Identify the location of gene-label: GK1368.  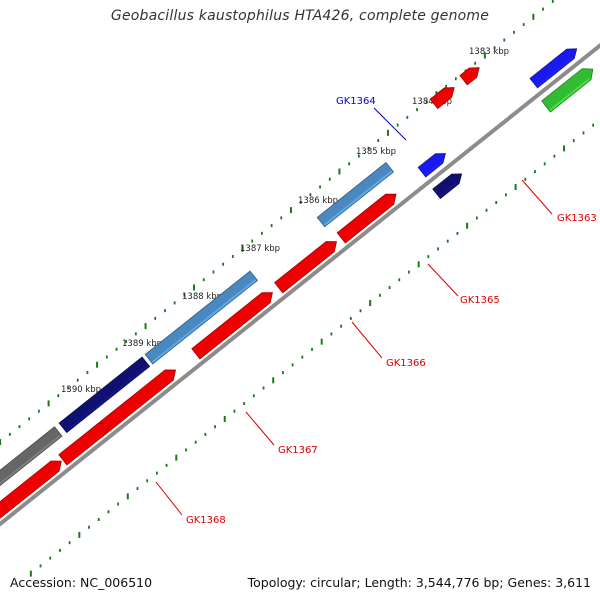
(206, 520).